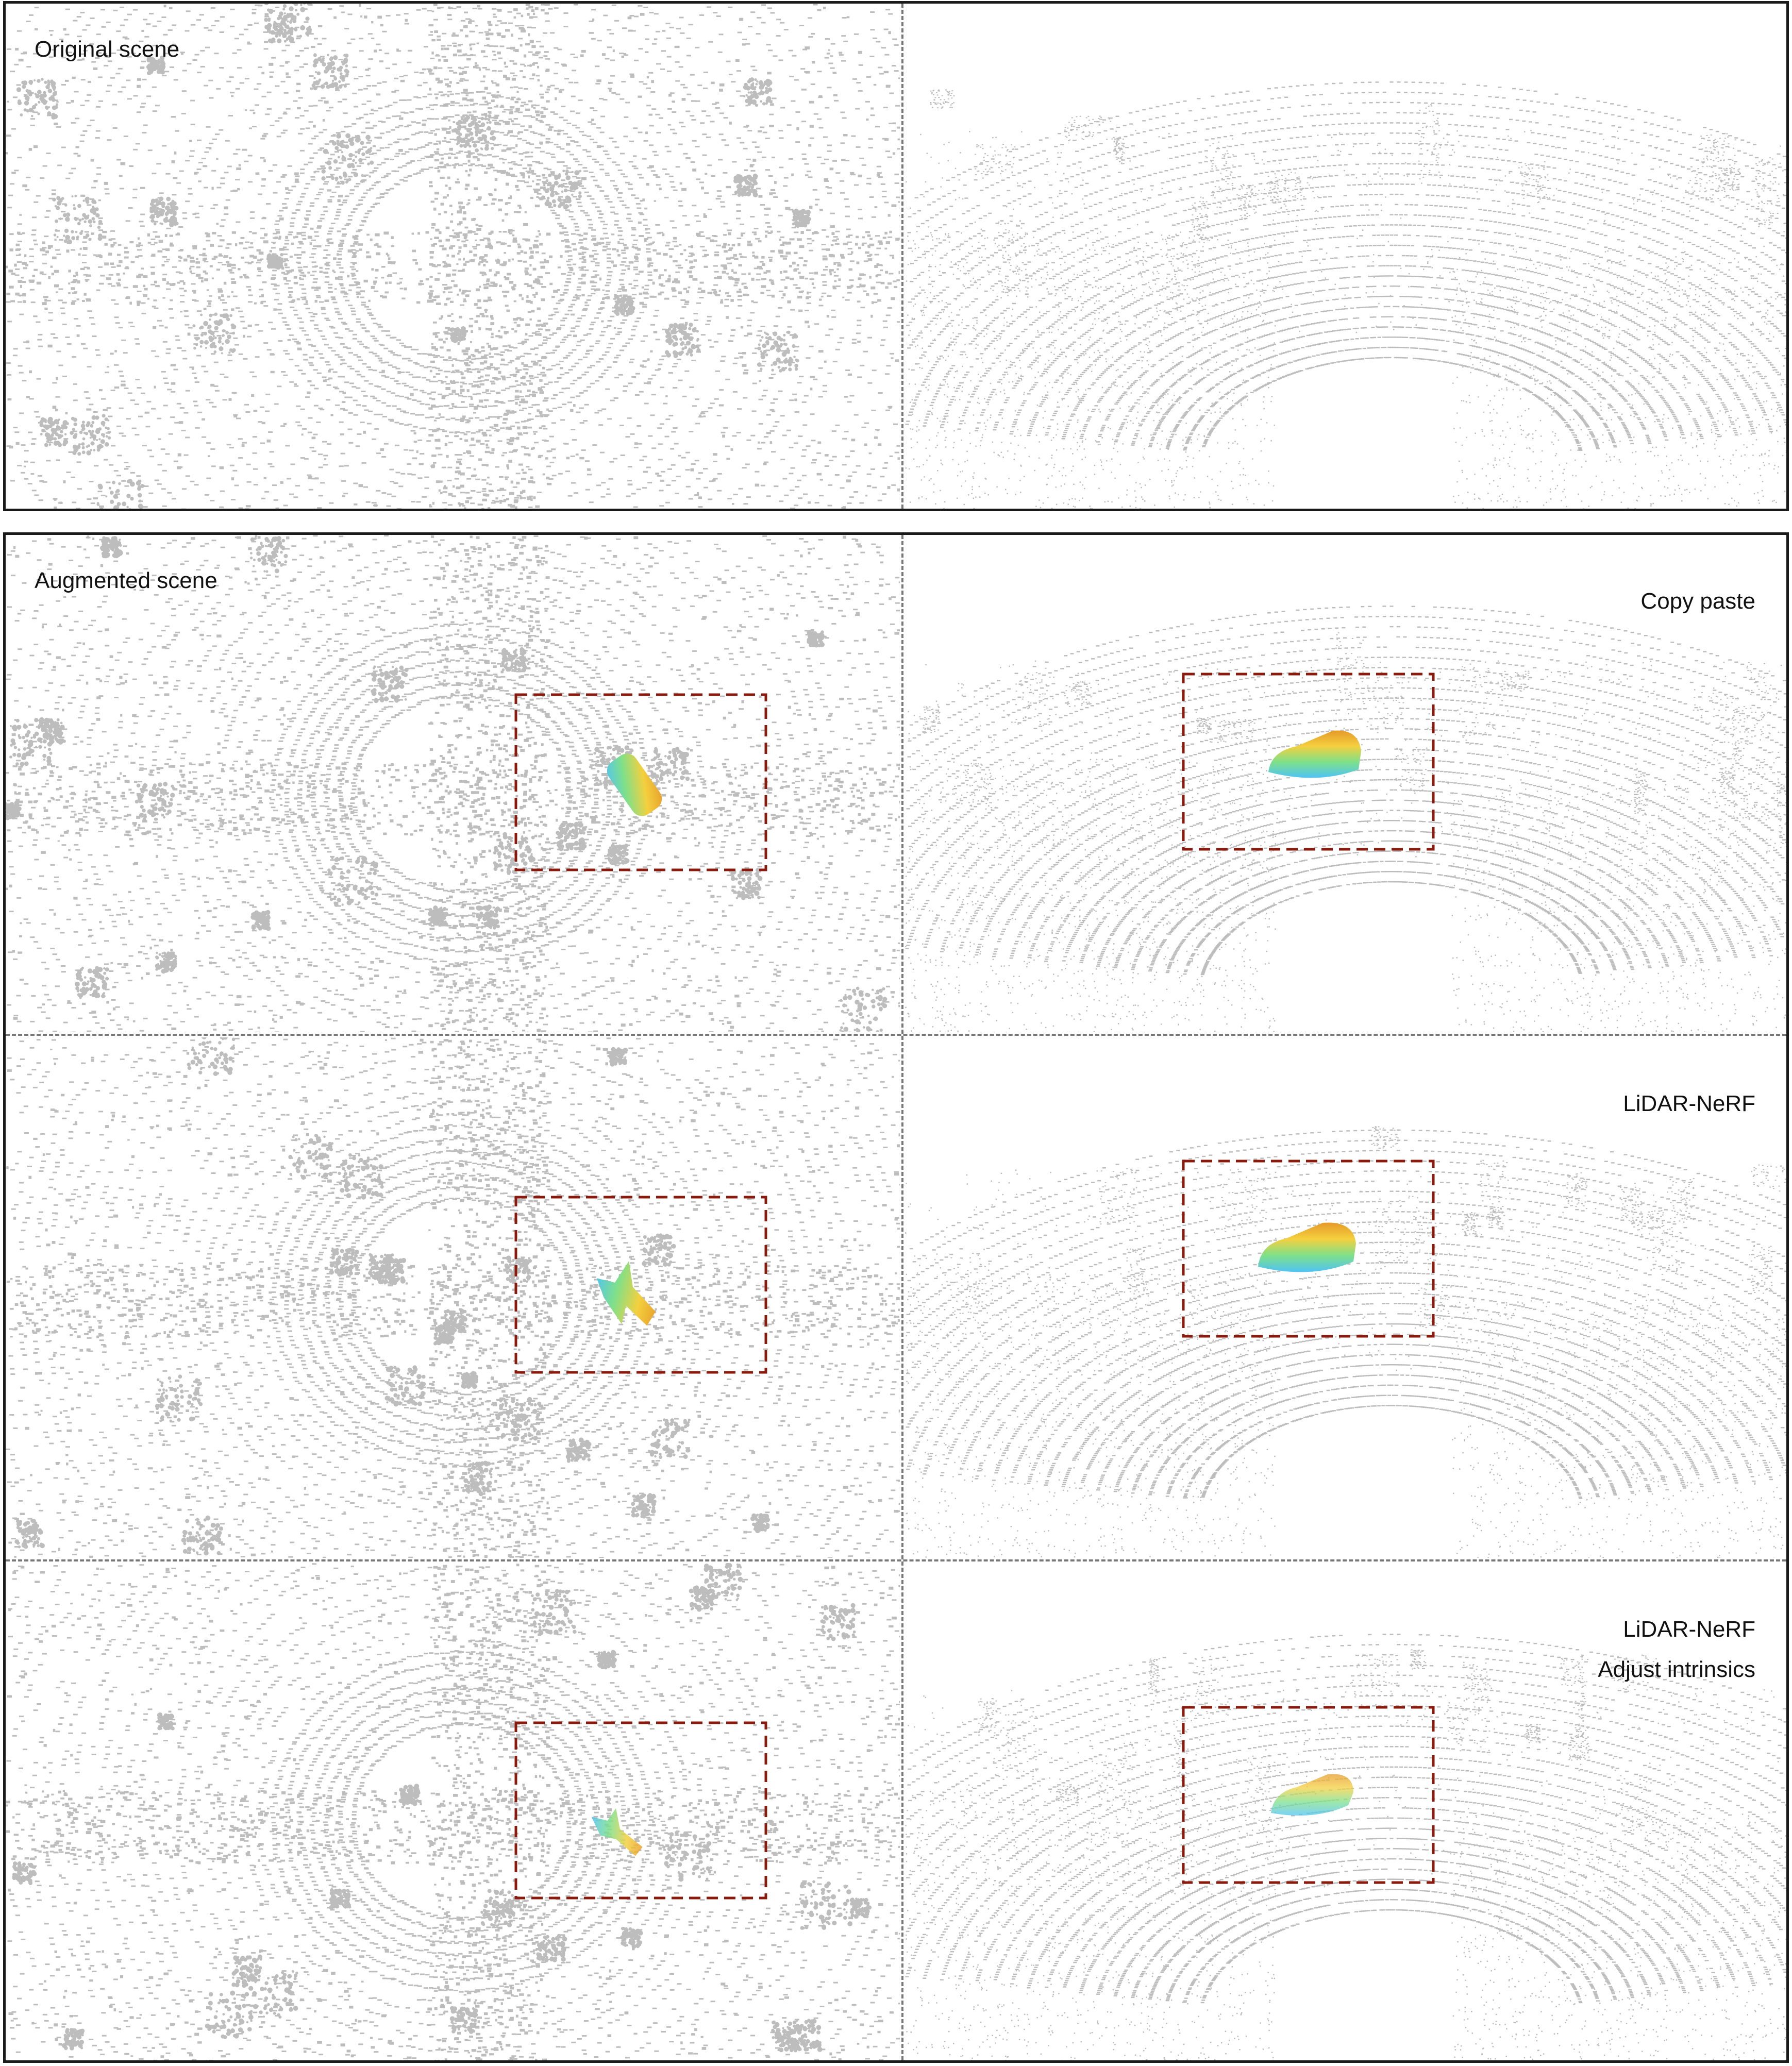 The height and width of the screenshot is (2066, 1792). I want to click on lidar-nerf-label: LiDAR-NeRF, so click(1689, 1104).